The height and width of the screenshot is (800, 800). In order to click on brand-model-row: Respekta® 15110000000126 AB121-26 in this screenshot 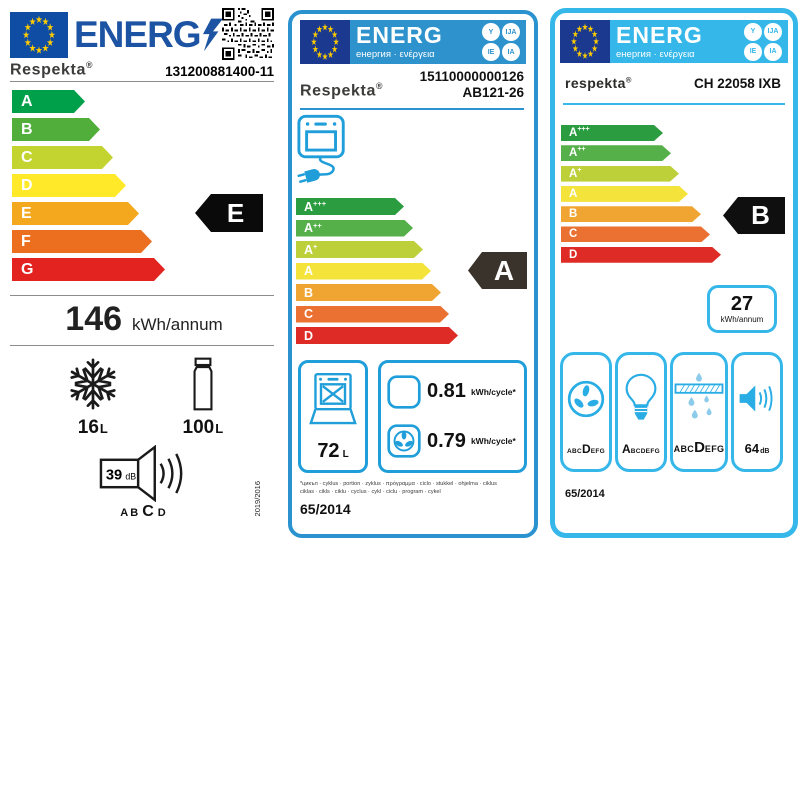, I will do `click(412, 85)`.